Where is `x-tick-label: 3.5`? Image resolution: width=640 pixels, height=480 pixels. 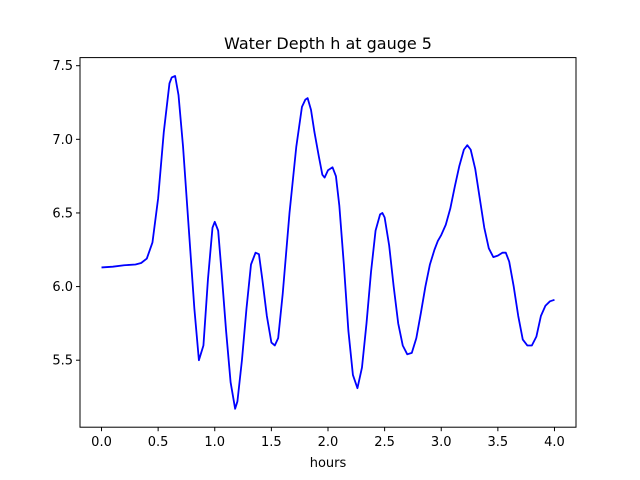
x-tick-label: 3.5 is located at coordinates (498, 442).